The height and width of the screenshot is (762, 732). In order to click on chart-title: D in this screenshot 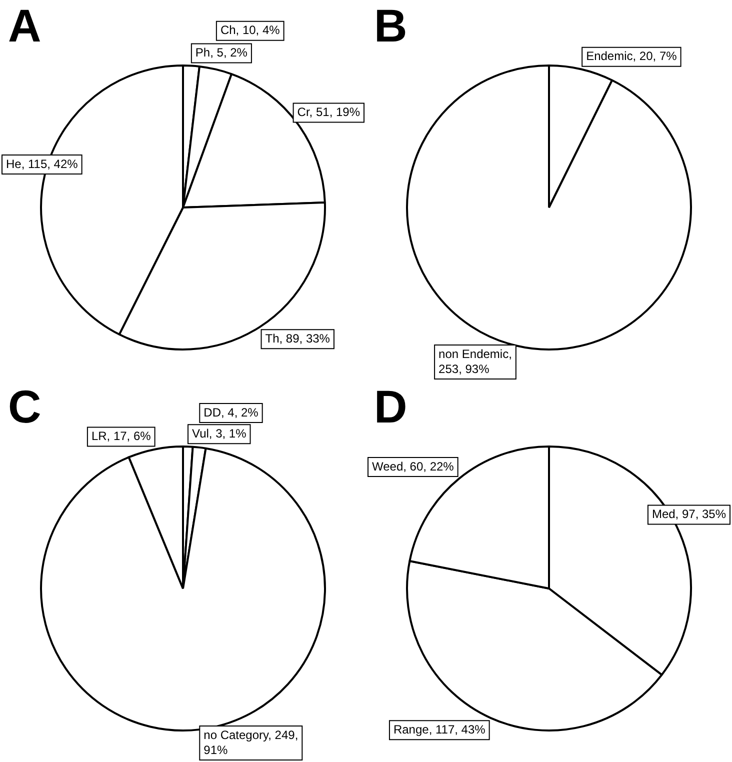, I will do `click(391, 406)`.